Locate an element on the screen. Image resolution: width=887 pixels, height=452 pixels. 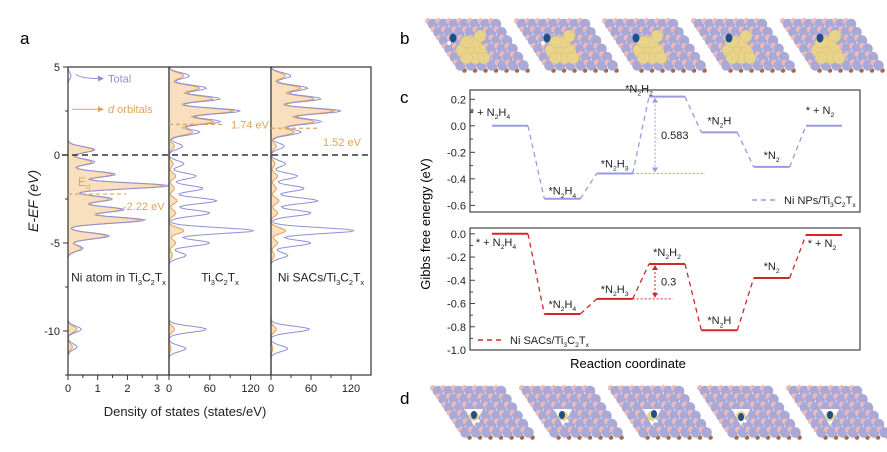
dos-frame is located at coordinates (321, 221).